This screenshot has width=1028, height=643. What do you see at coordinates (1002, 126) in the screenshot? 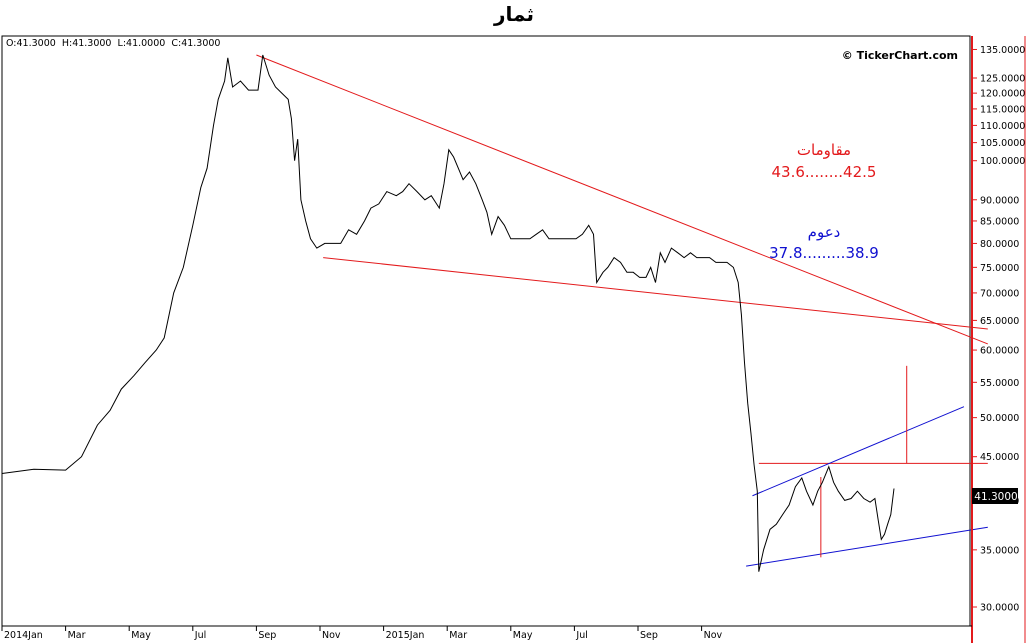
I see `y-tick-label: 110.0000` at bounding box center [1002, 126].